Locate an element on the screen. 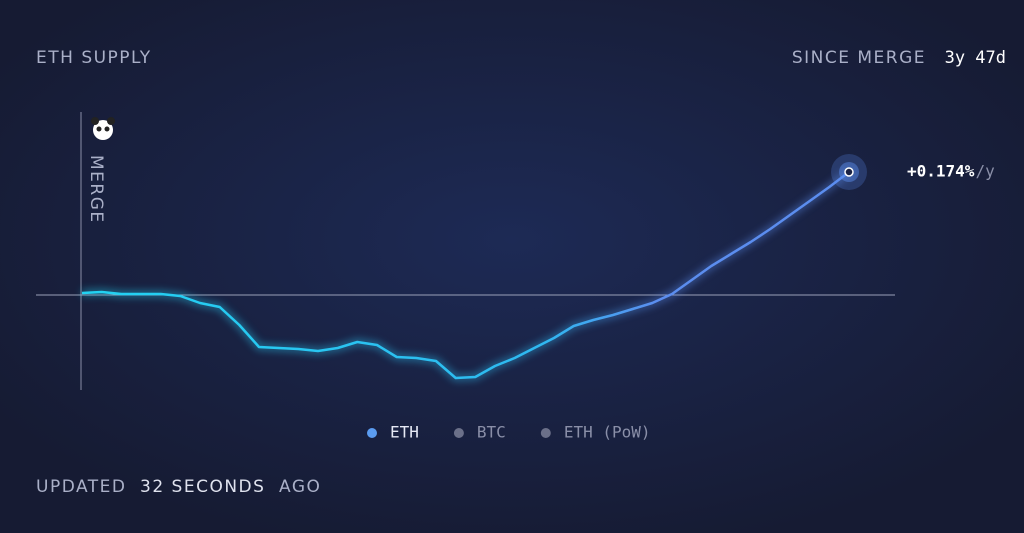 The width and height of the screenshot is (1024, 533). end-label: +0.174% is located at coordinates (941, 171).